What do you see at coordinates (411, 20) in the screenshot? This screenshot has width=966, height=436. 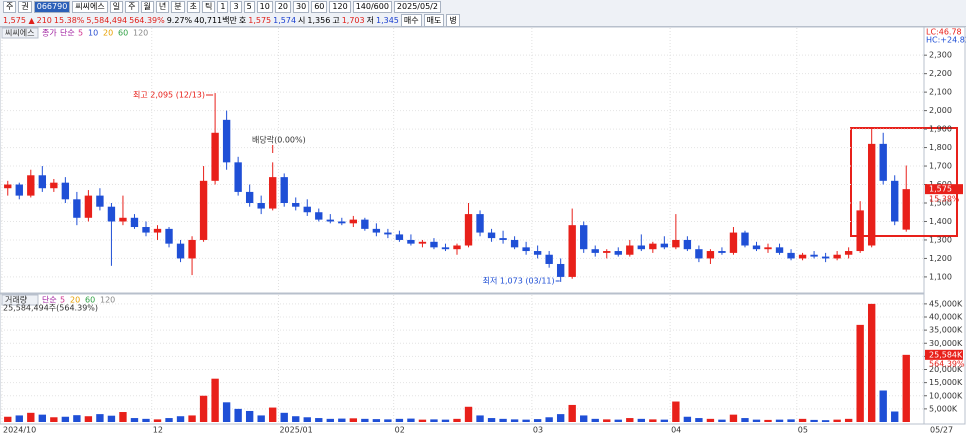 I see `toolbar-item: 매수` at bounding box center [411, 20].